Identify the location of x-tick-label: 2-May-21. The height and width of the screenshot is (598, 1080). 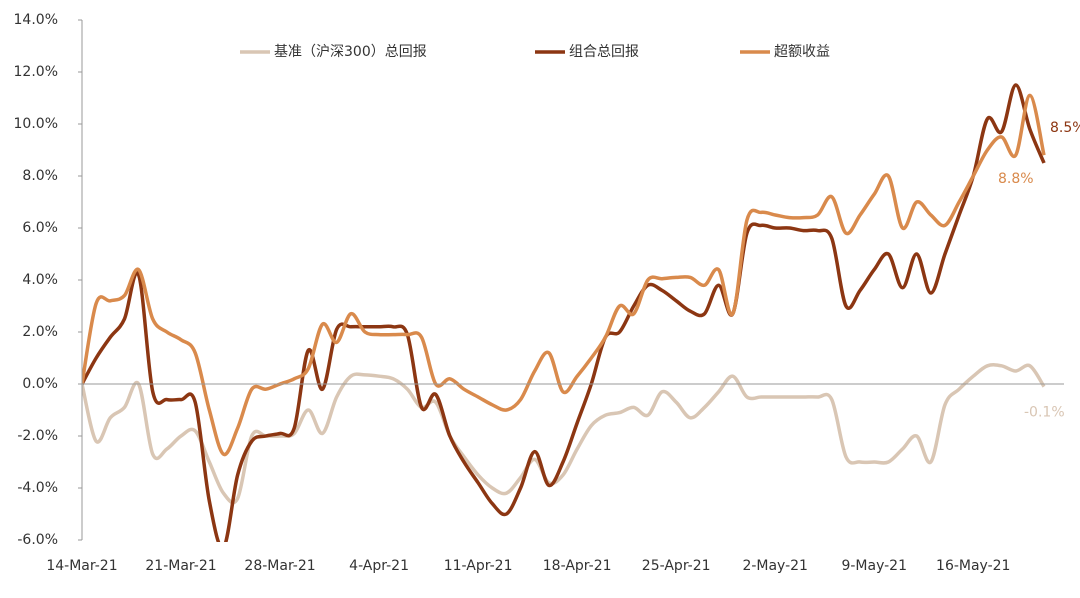
(775, 566).